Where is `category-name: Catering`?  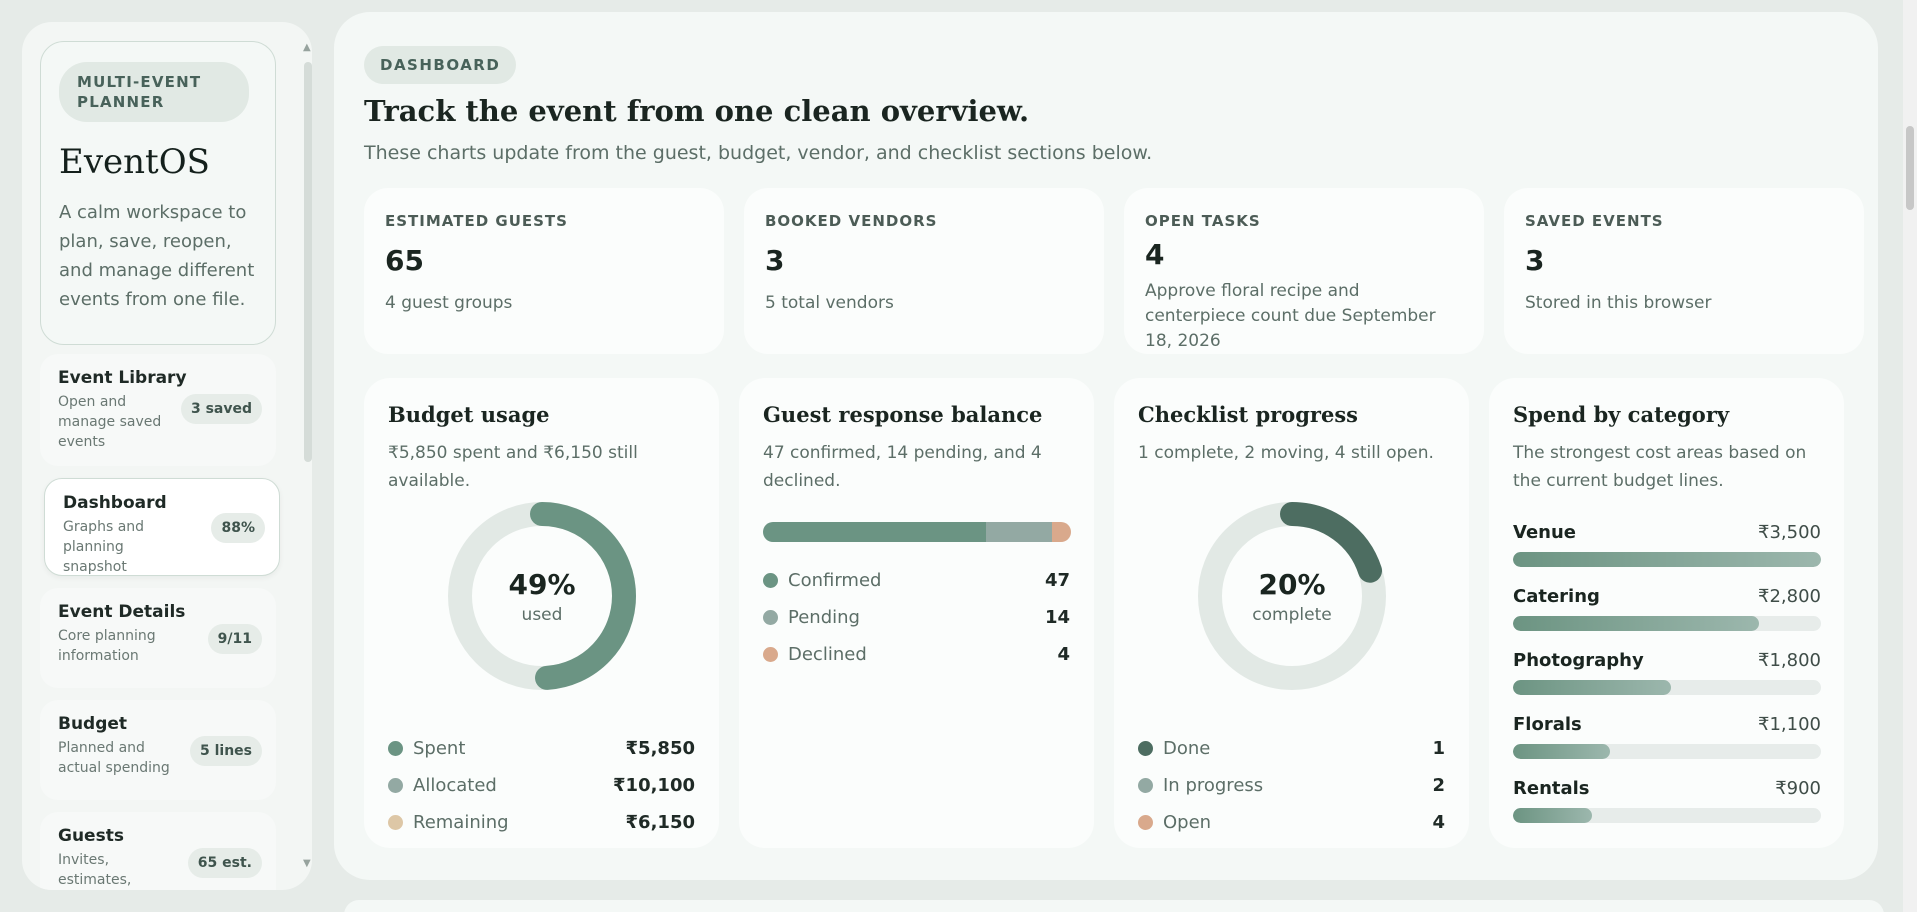
category-name: Catering is located at coordinates (1556, 596).